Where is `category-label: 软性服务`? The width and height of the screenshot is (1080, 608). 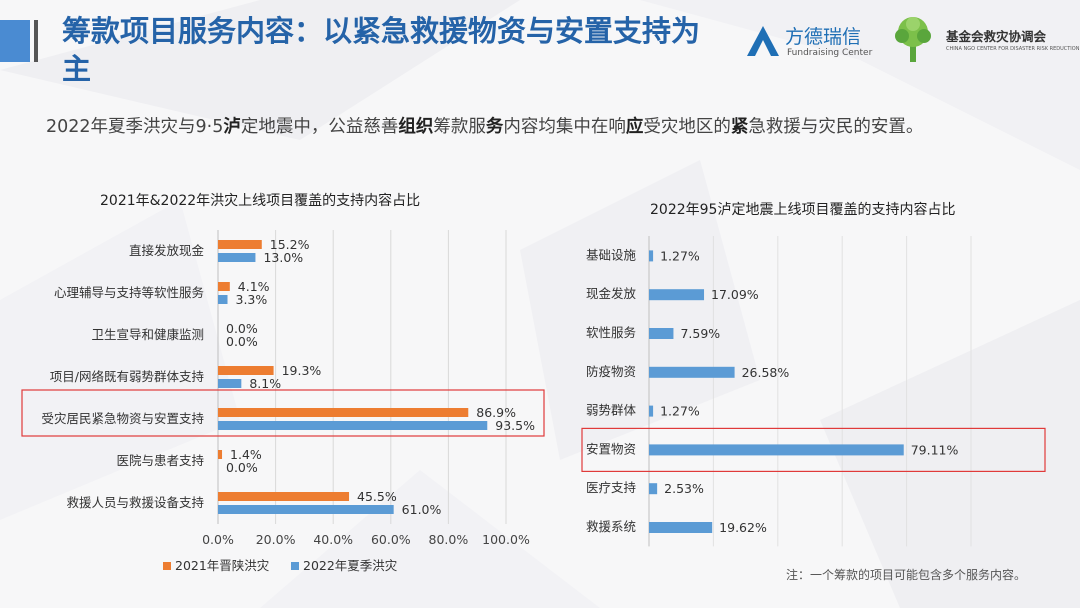 category-label: 软性服务 is located at coordinates (611, 332).